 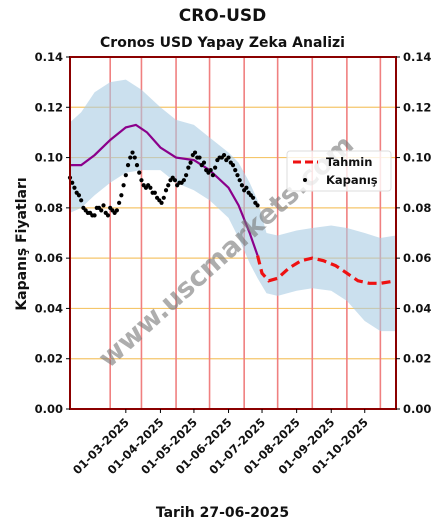 What do you see at coordinates (49, 359) in the screenshot?
I see `y-tick-label-left: 0.02` at bounding box center [49, 359].